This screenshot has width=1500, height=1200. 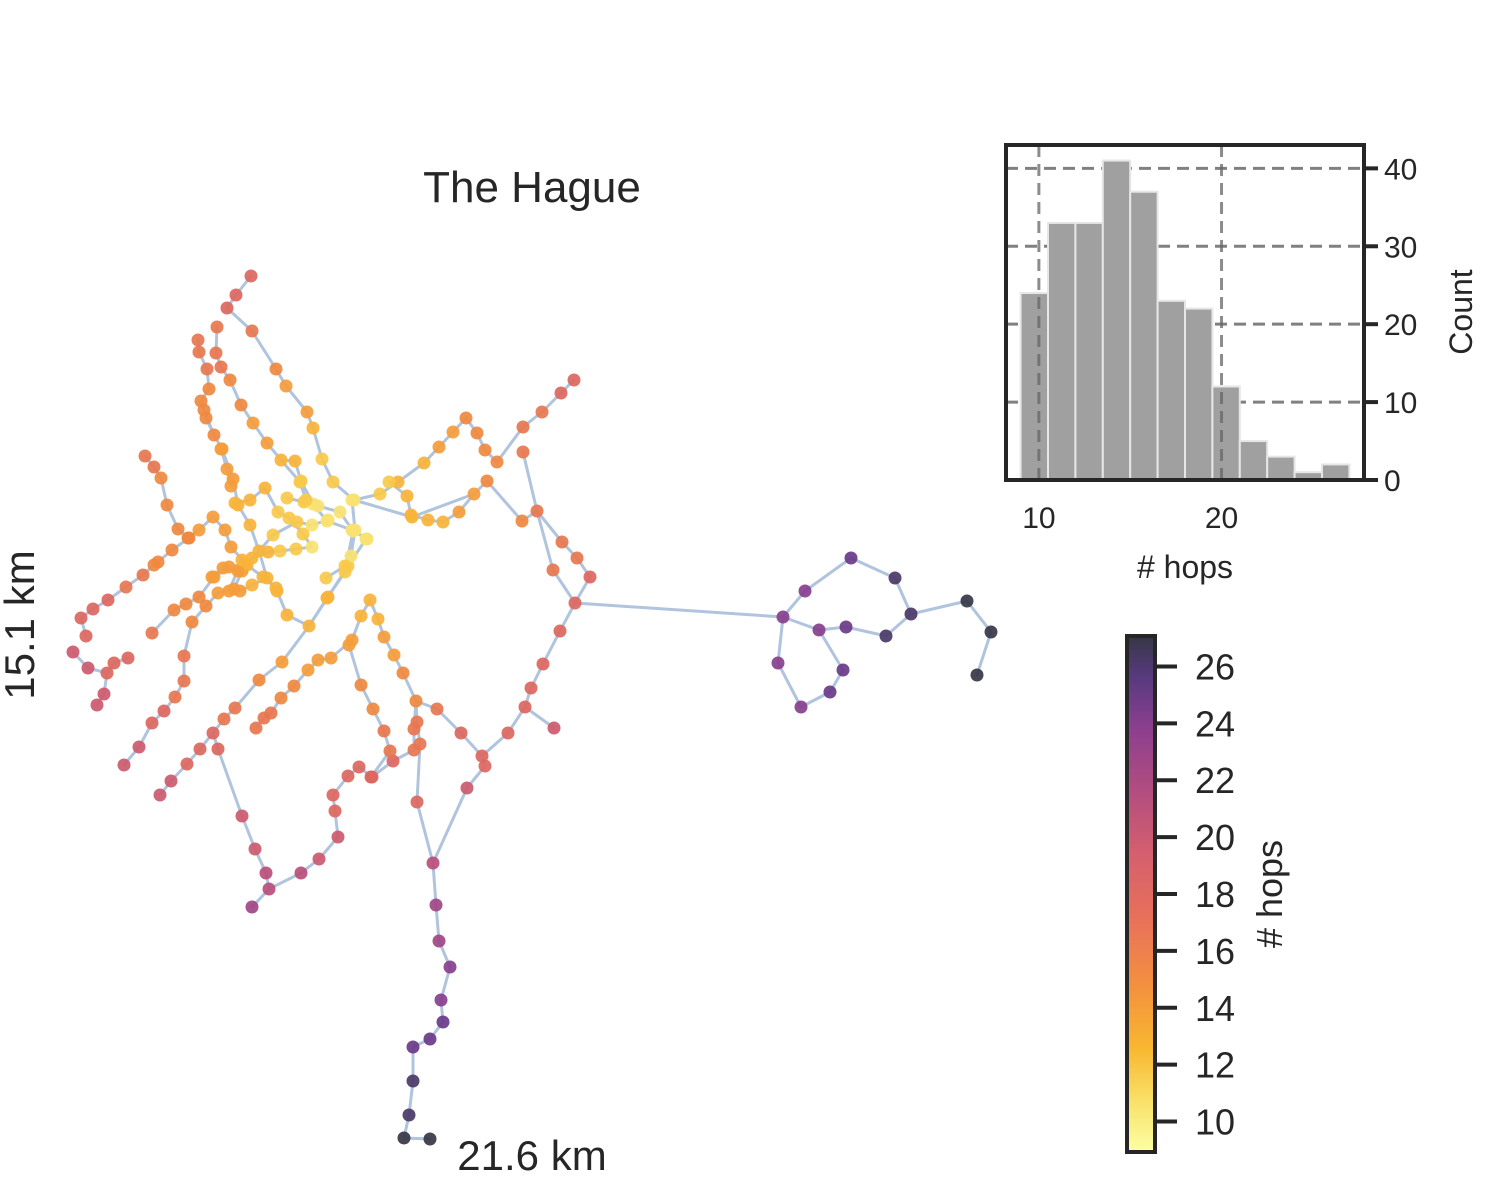 I want to click on height-scale-label: 15.1 km, so click(x=21, y=624).